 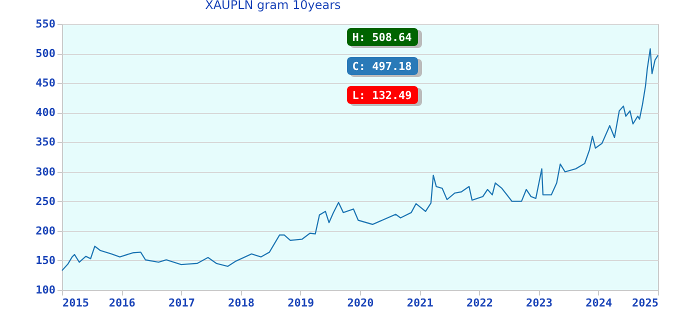 What do you see at coordinates (46, 113) in the screenshot?
I see `y-tick-label: 400` at bounding box center [46, 113].